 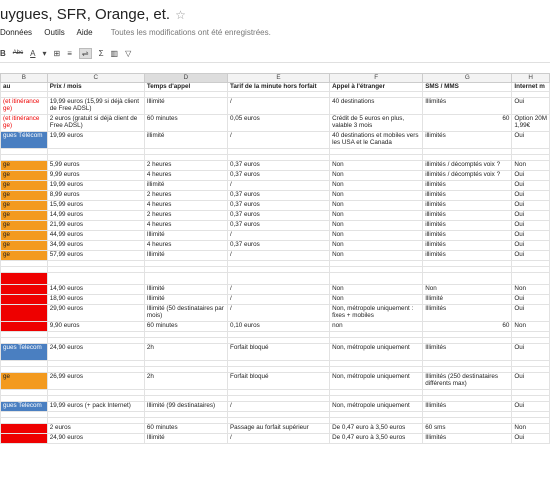 What do you see at coordinates (54, 32) in the screenshot?
I see `menu-outils: Outils` at bounding box center [54, 32].